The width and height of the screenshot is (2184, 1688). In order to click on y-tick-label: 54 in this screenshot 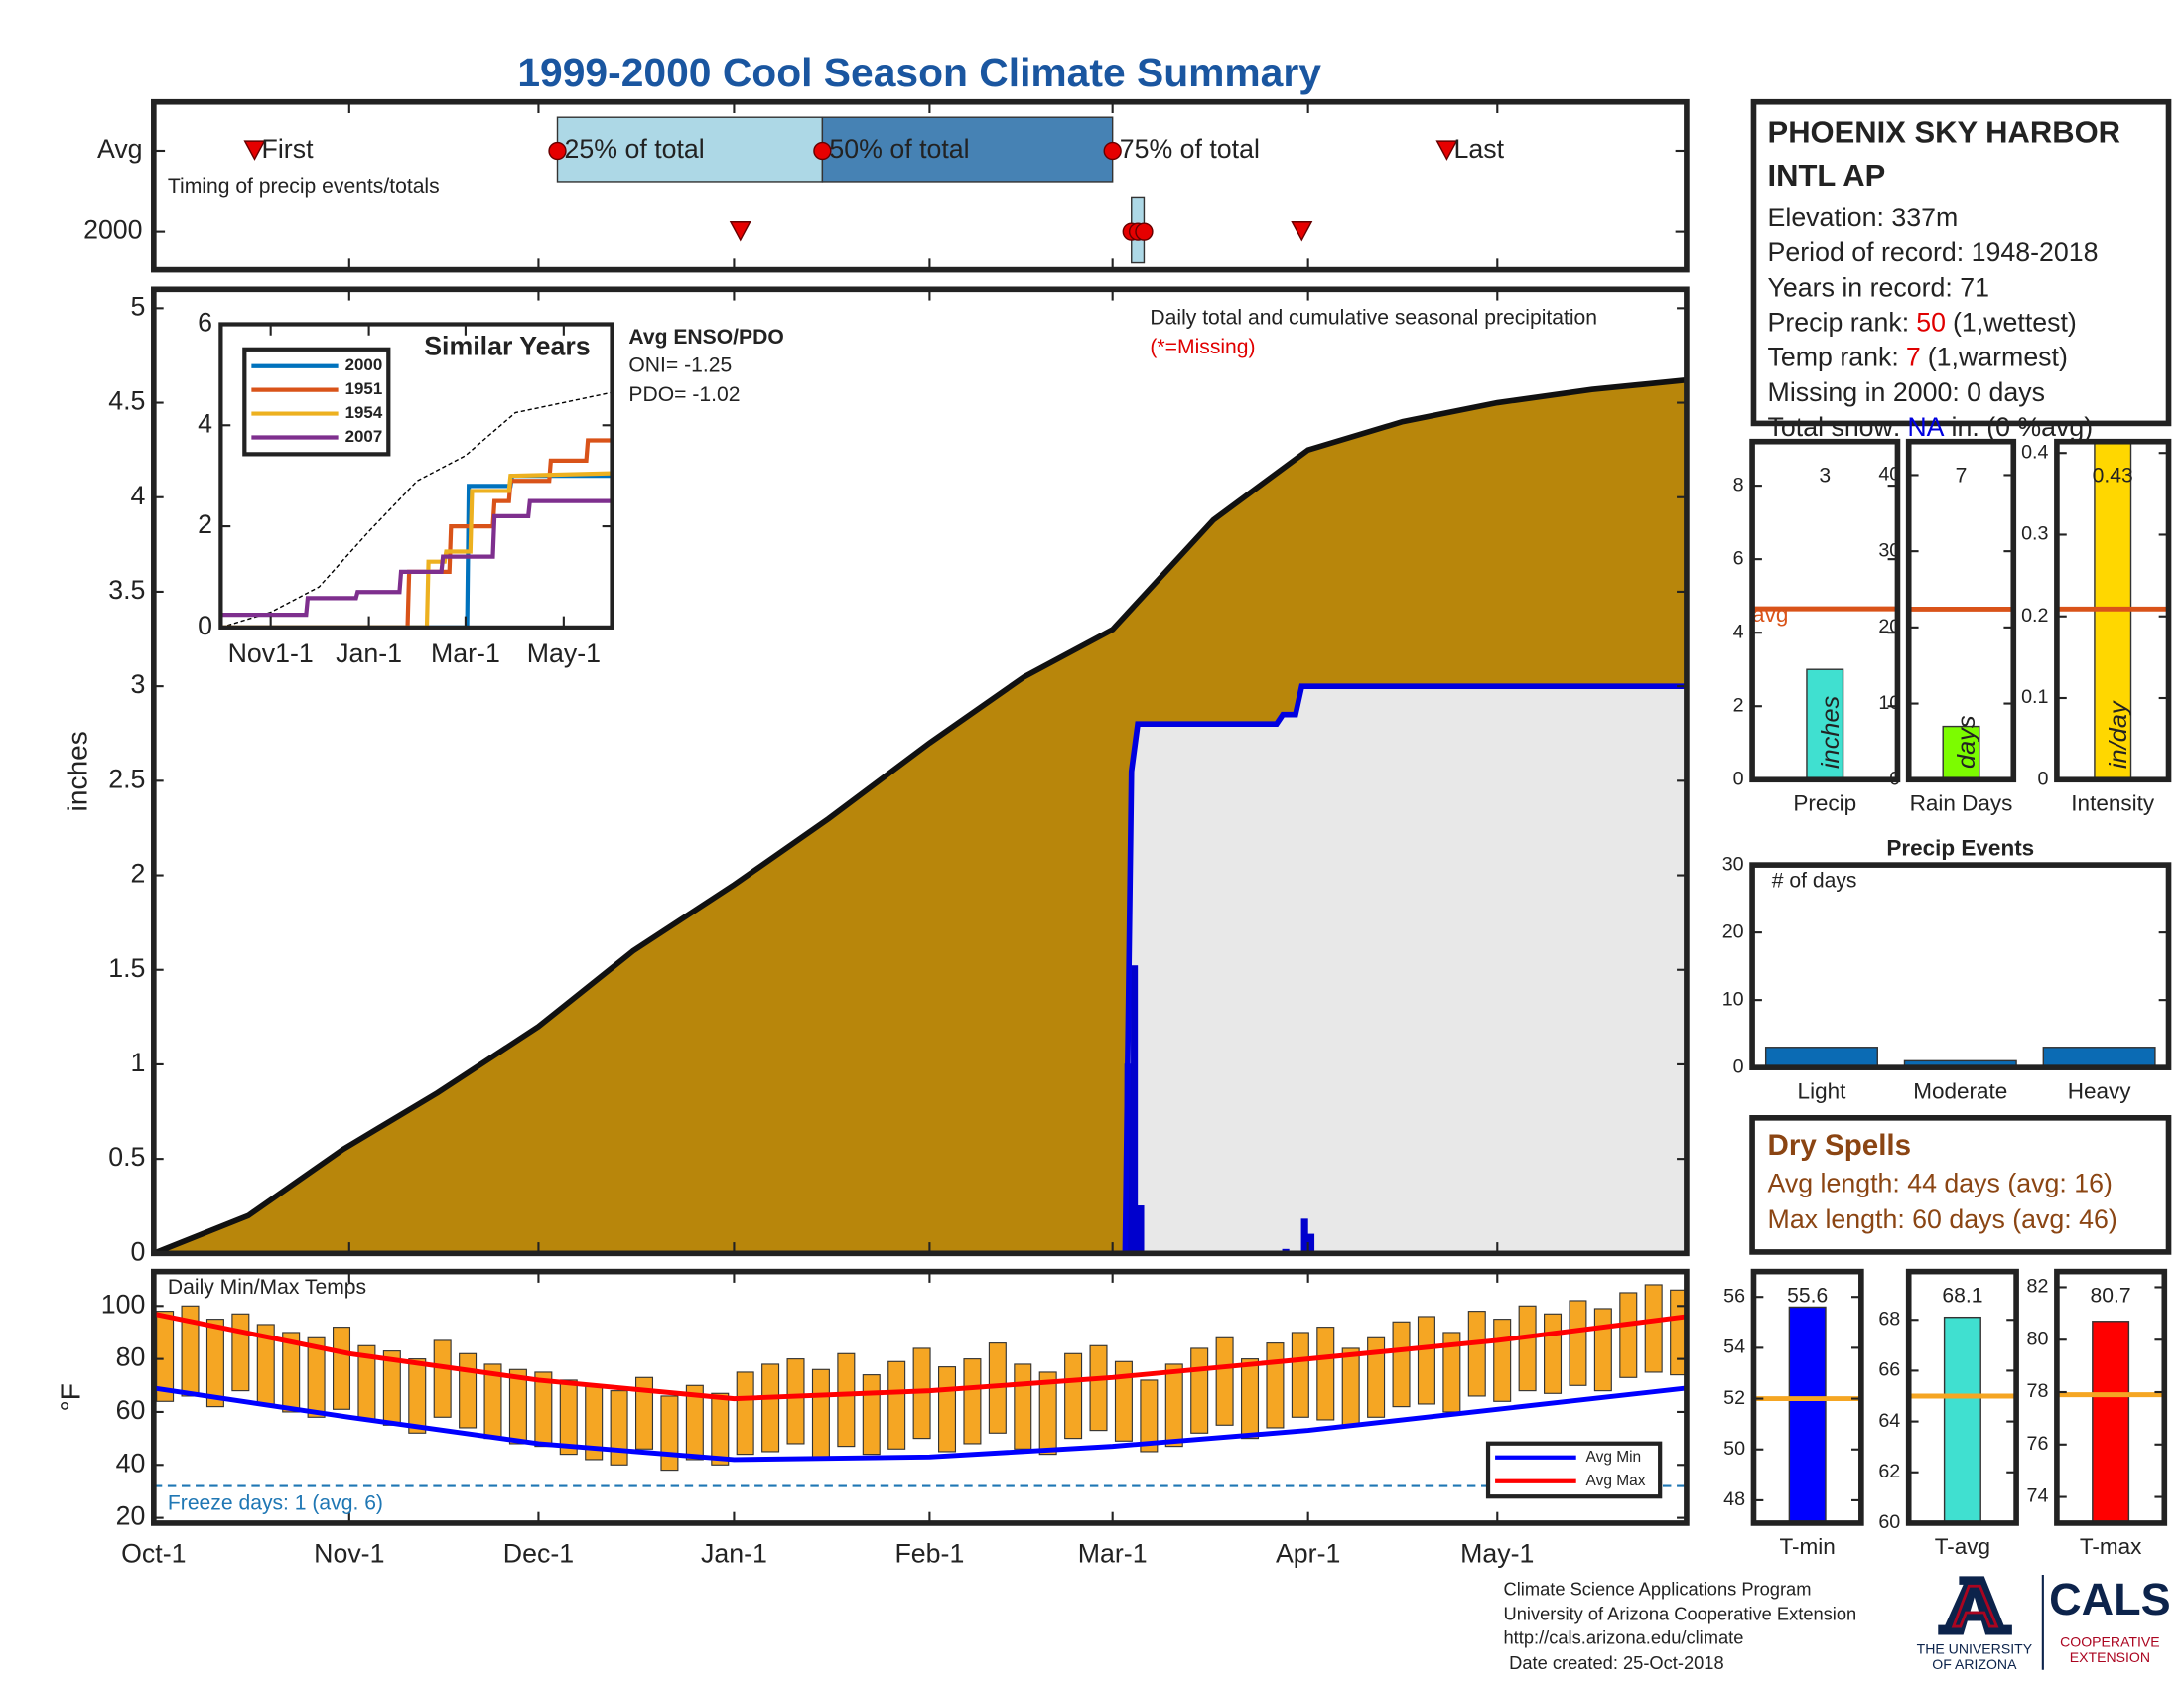, I will do `click(1734, 1347)`.